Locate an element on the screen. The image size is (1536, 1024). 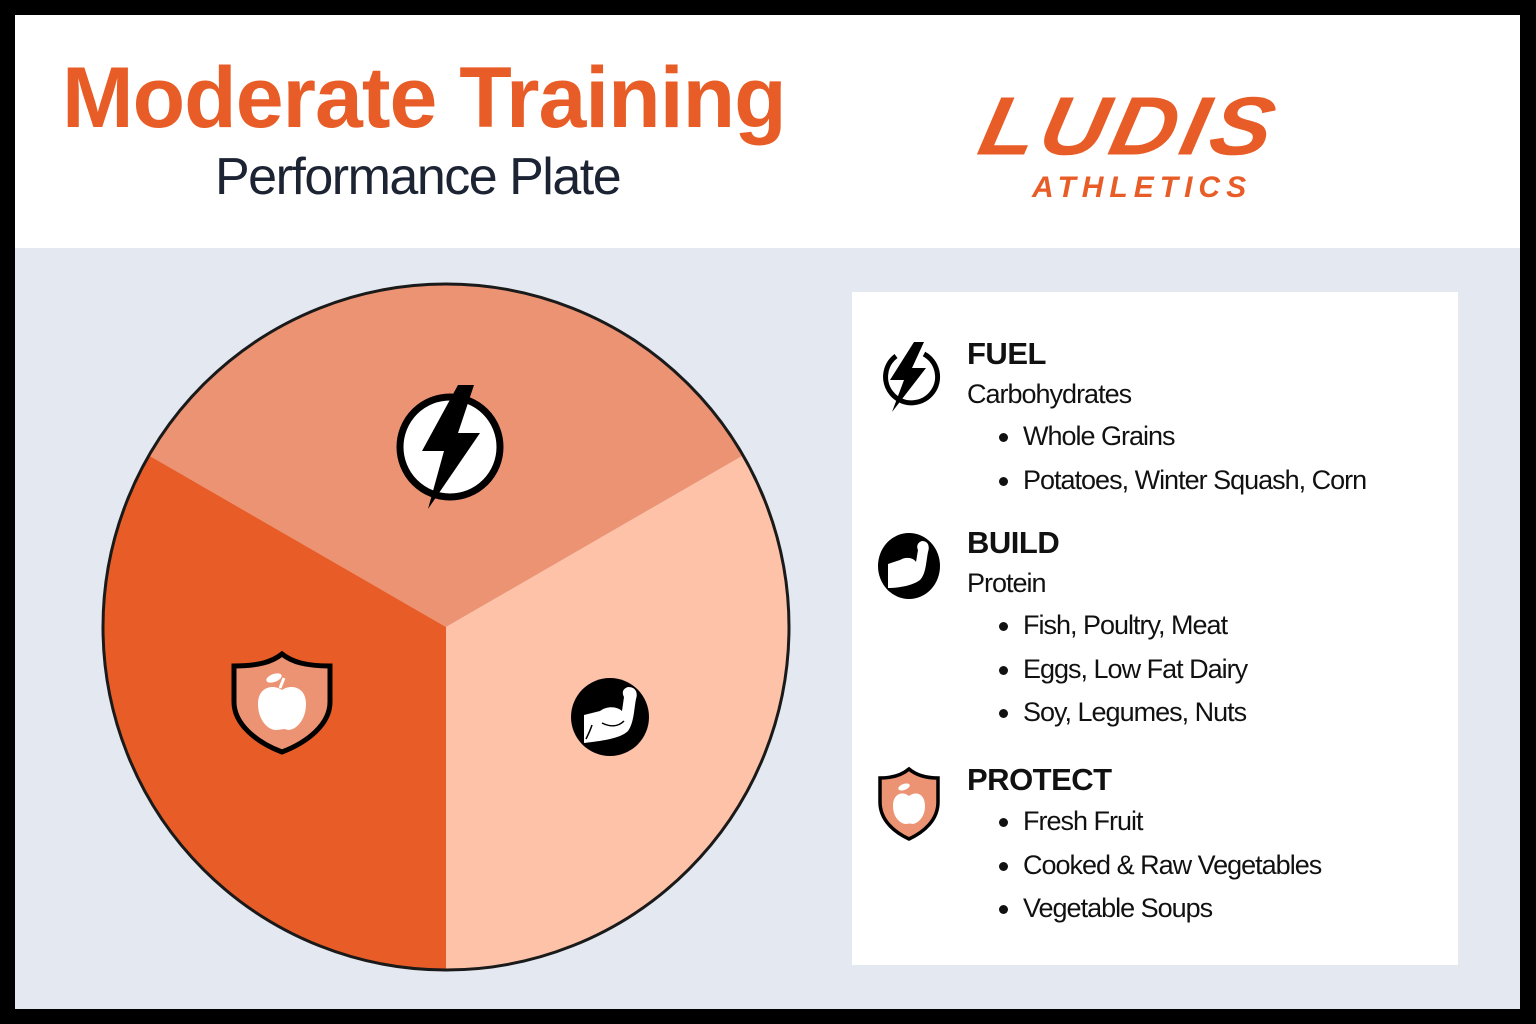
brand-logo: LUDIS ATHLETICS is located at coordinates (1150, 145).